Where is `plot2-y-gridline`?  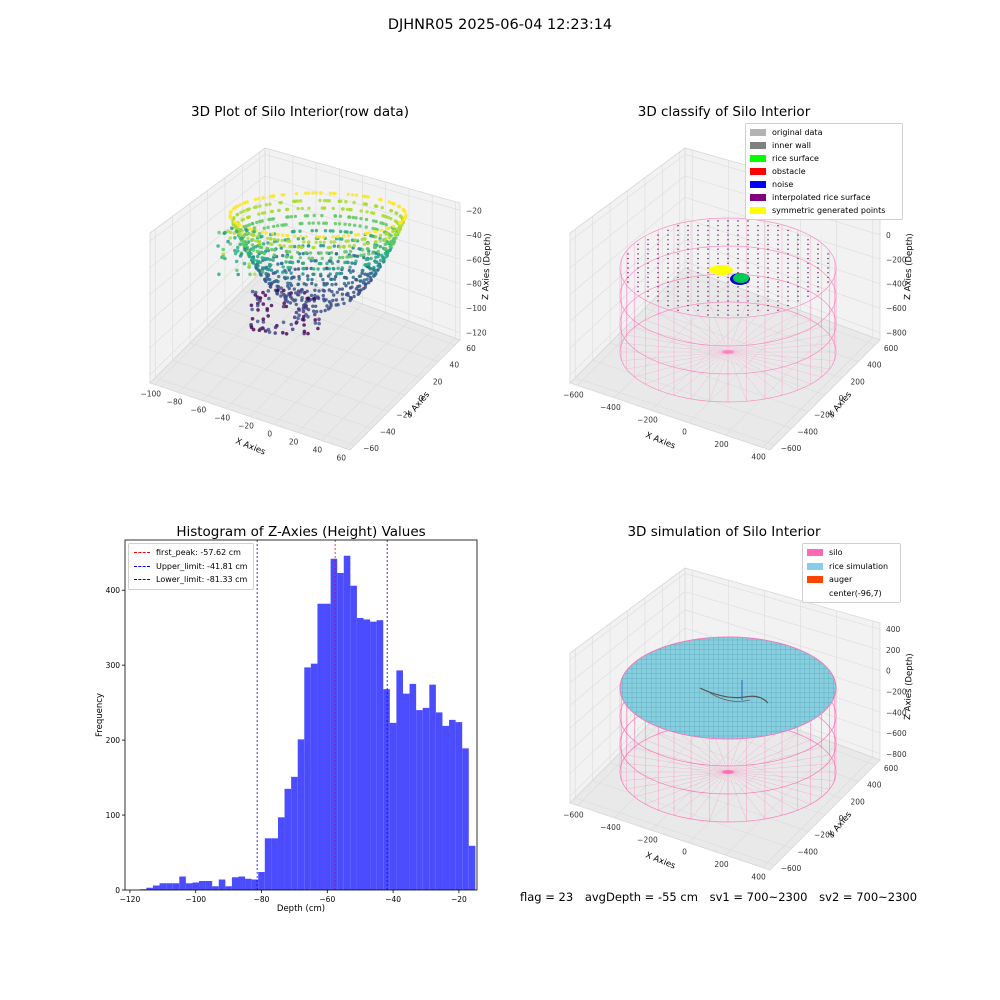
plot2-y-gridline is located at coordinates (777, 309).